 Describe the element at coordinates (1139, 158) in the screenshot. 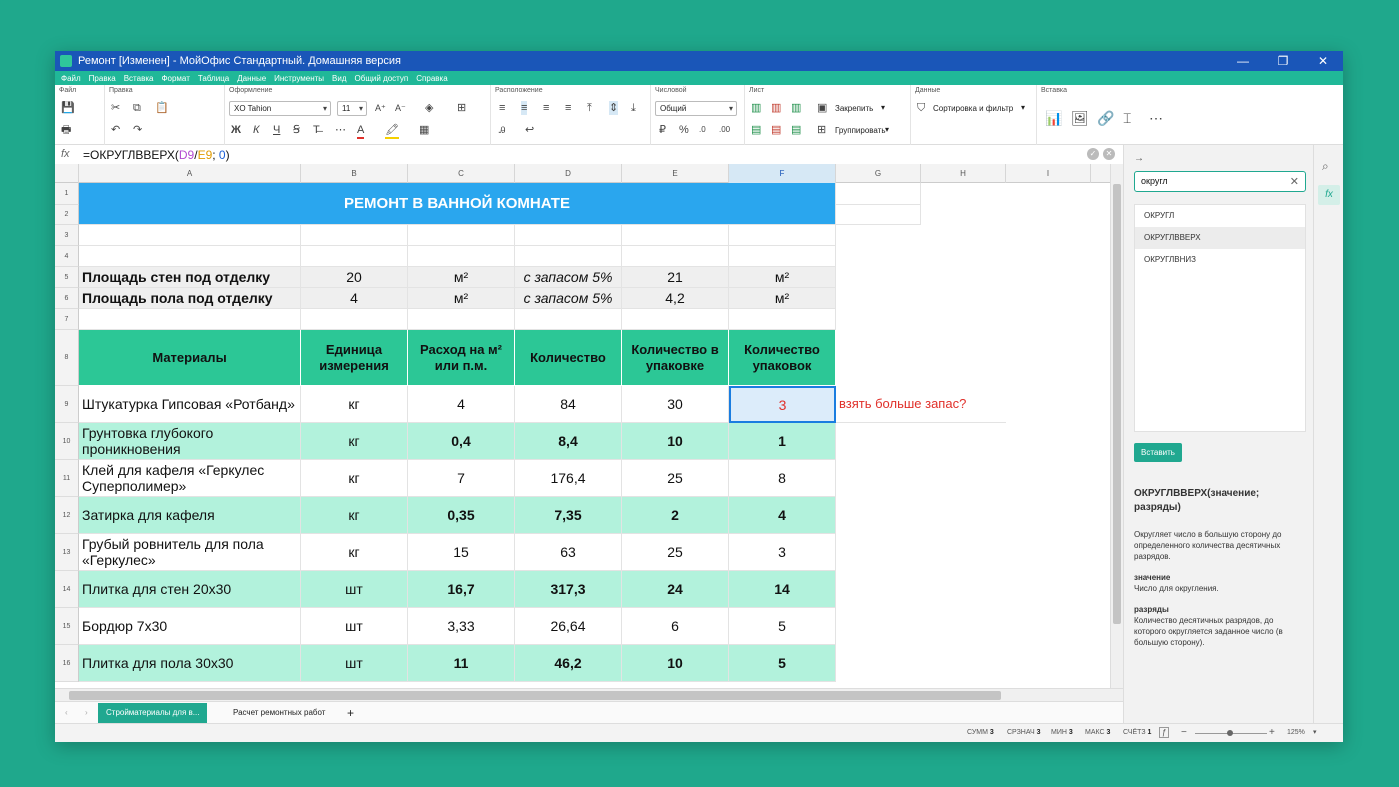

I see `collapse-panel-icon: →` at that location.